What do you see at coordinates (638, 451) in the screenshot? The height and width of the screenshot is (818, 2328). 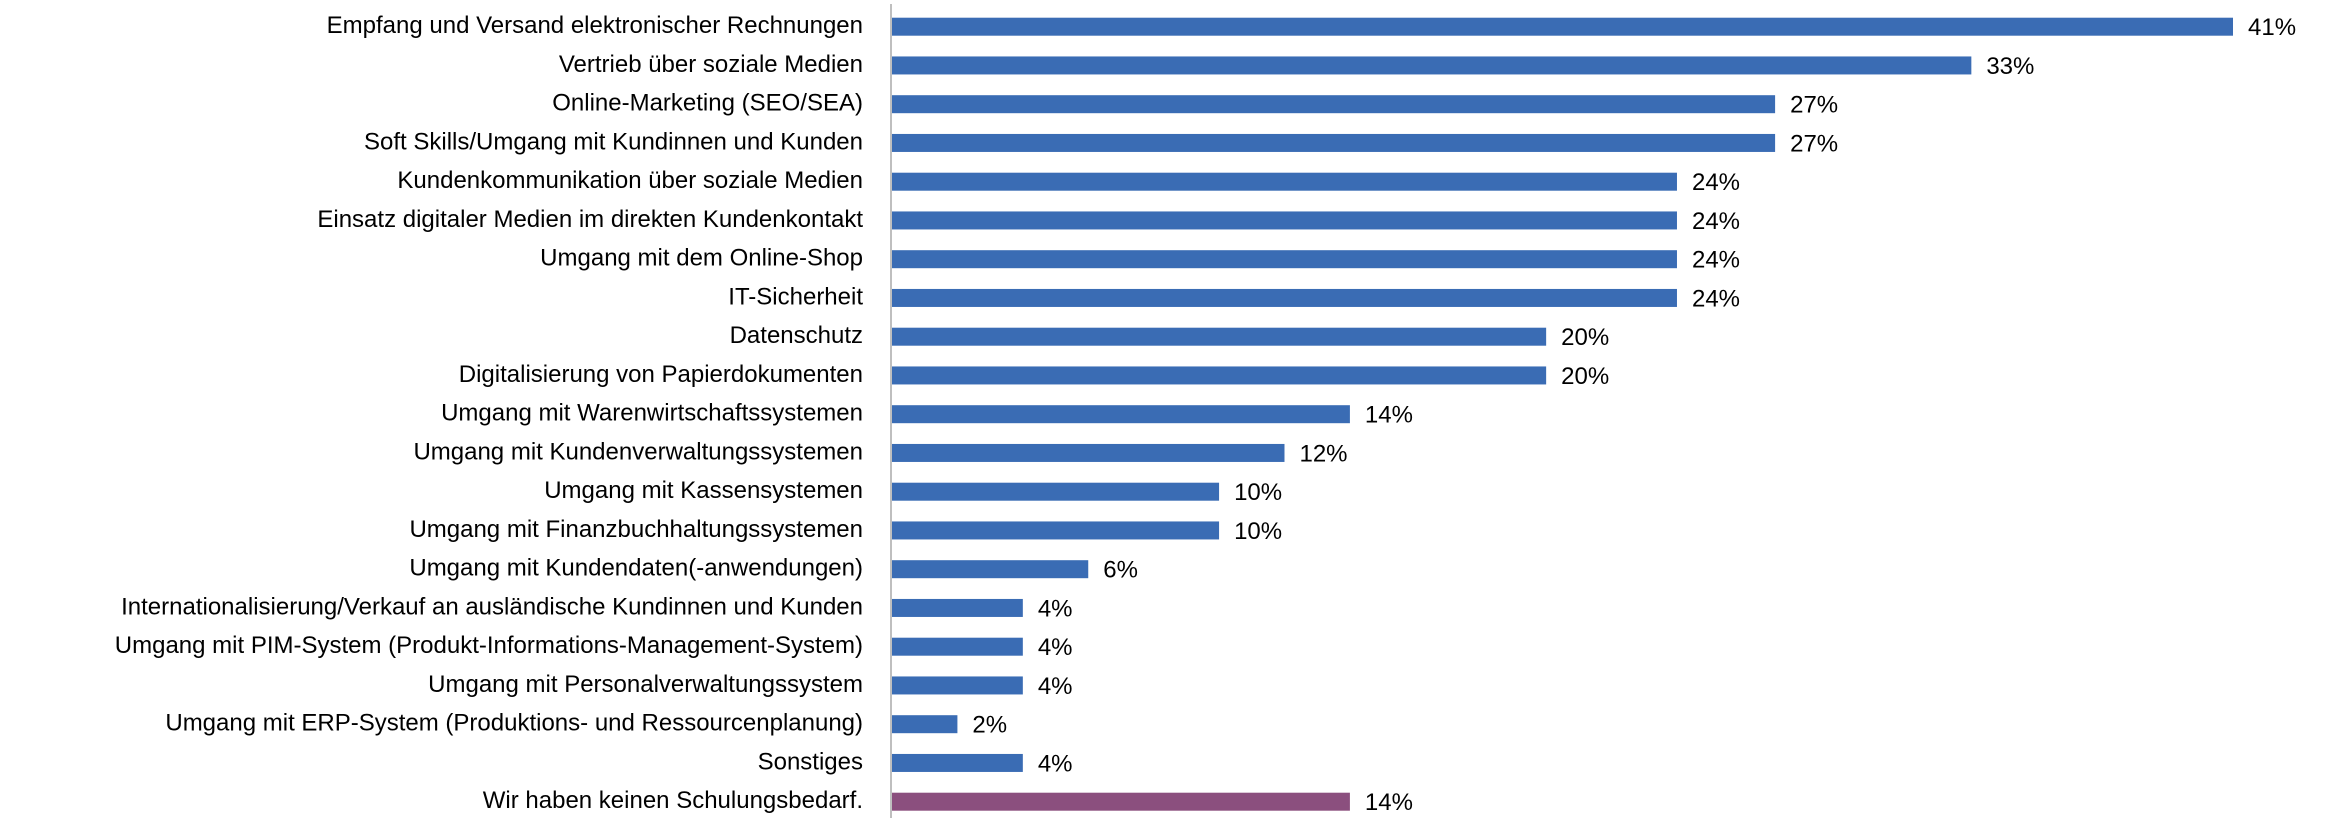 I see `category-label: Umgang mit Kundenverwaltungssystemen` at bounding box center [638, 451].